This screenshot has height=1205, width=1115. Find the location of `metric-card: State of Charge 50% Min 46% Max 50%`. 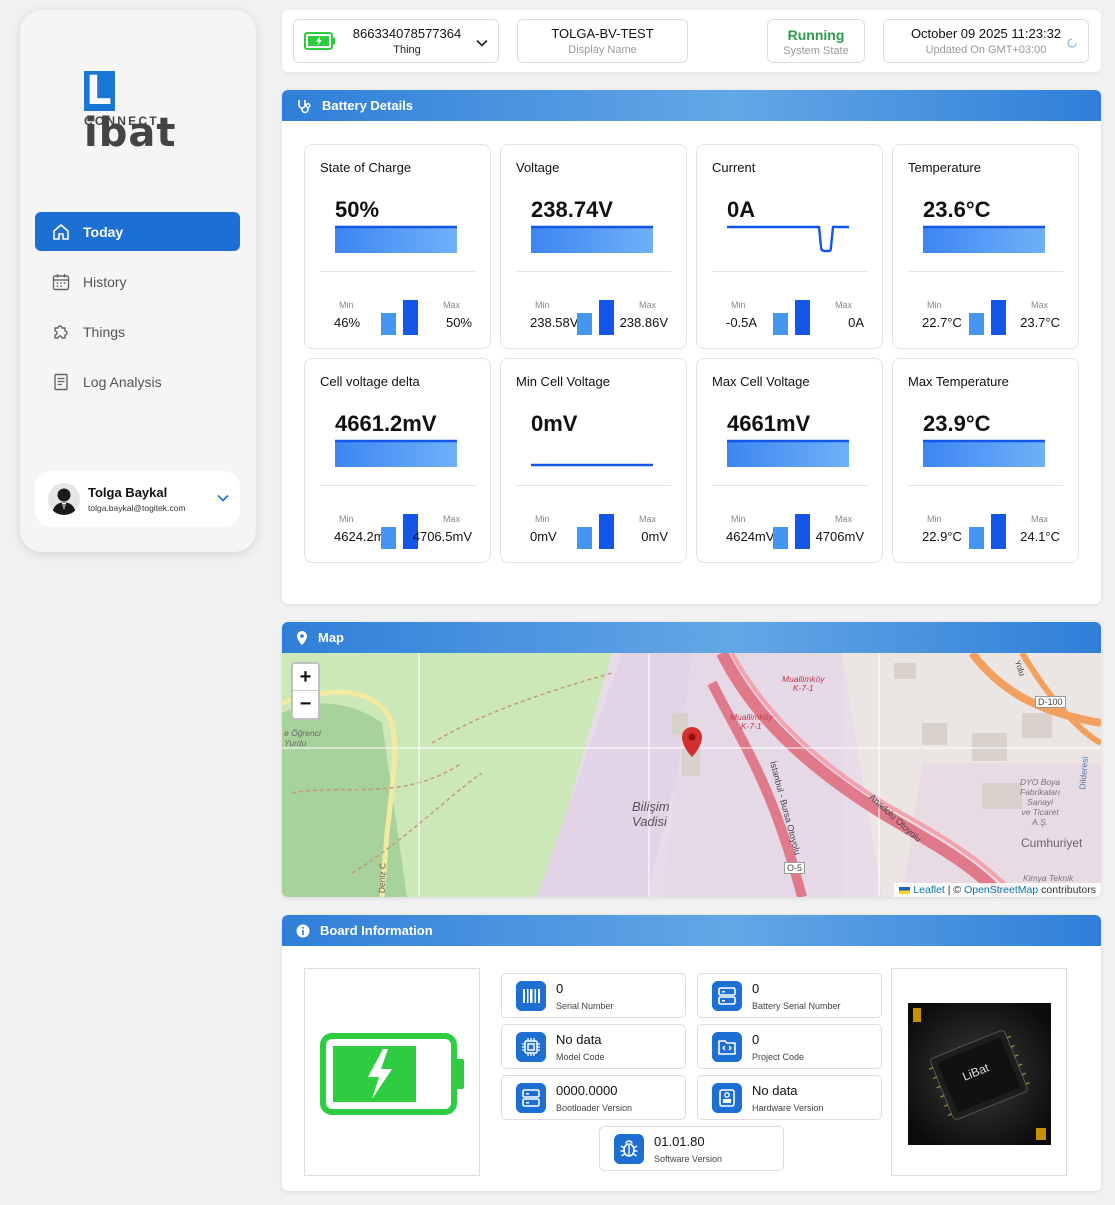

metric-card: State of Charge 50% Min 46% Max 50% is located at coordinates (397, 246).